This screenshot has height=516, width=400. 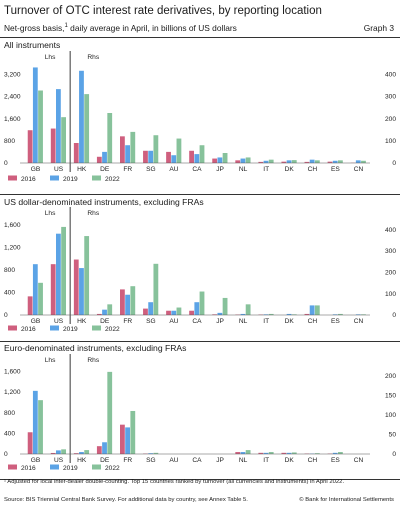 I want to click on right-axis-tick-label: 50, so click(x=393, y=435).